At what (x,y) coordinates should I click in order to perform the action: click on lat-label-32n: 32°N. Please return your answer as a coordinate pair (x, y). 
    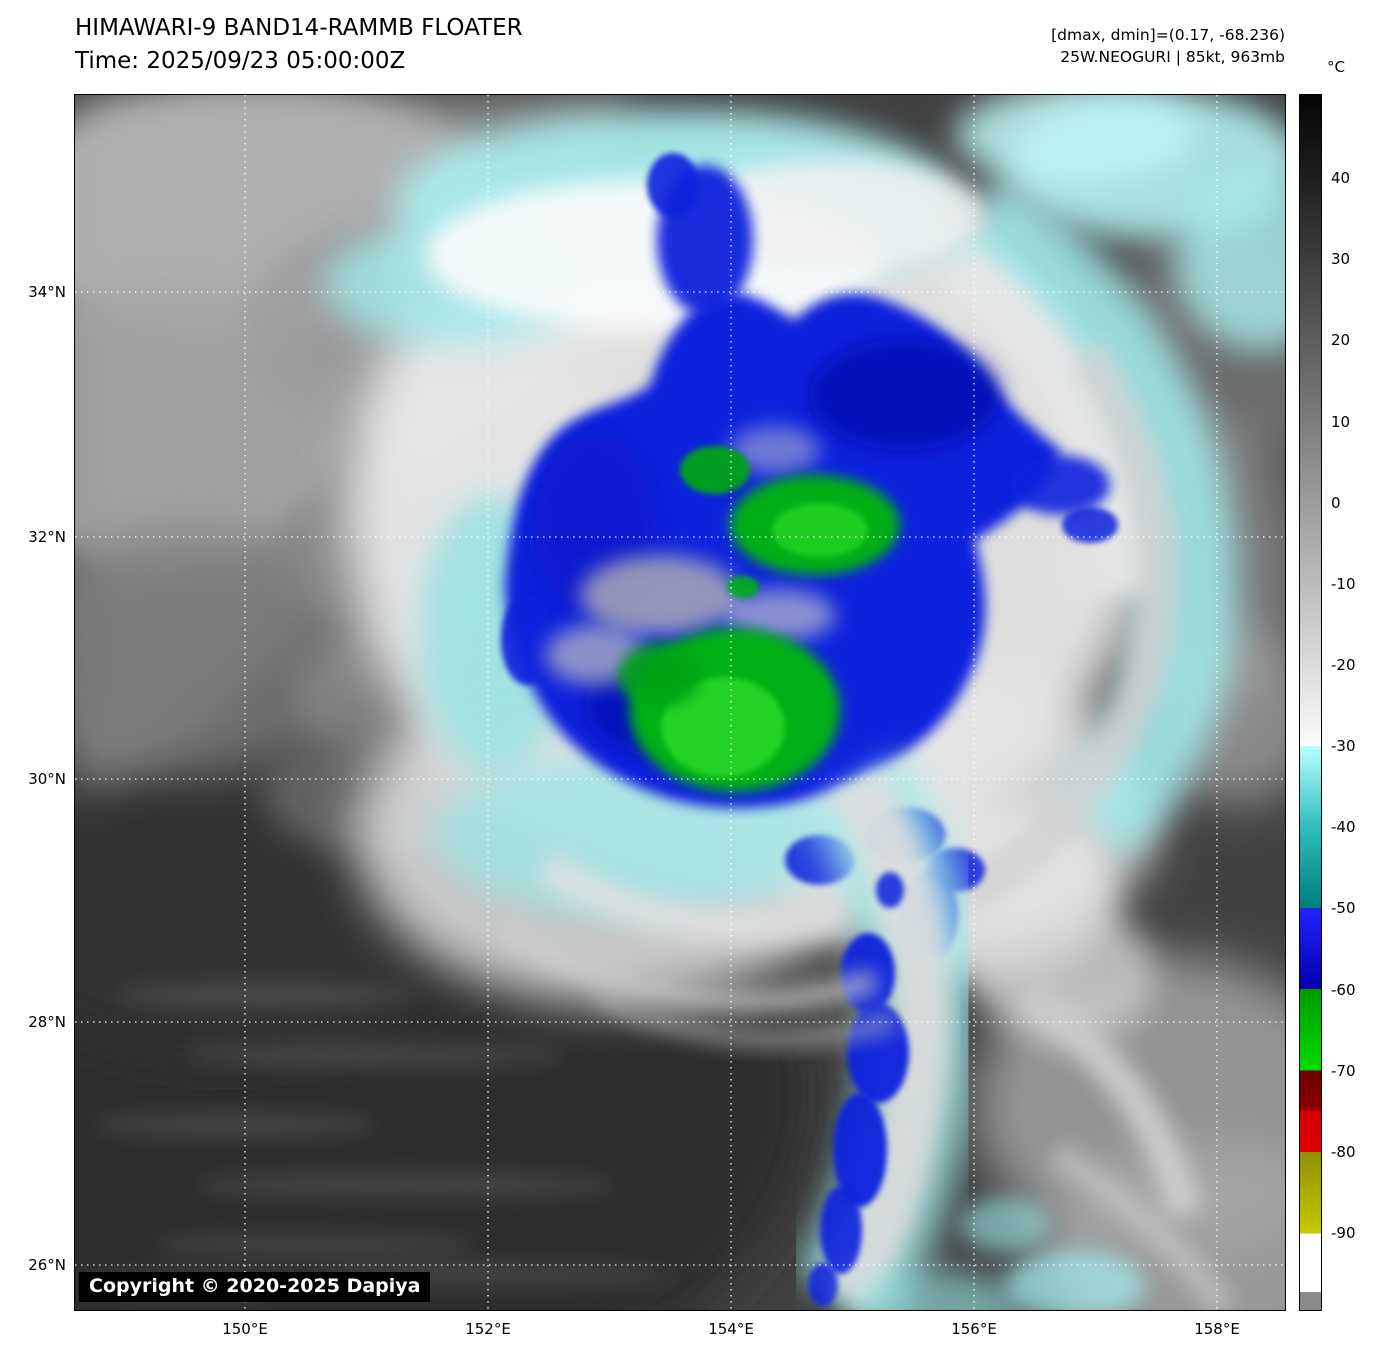
    Looking at the image, I should click on (47, 537).